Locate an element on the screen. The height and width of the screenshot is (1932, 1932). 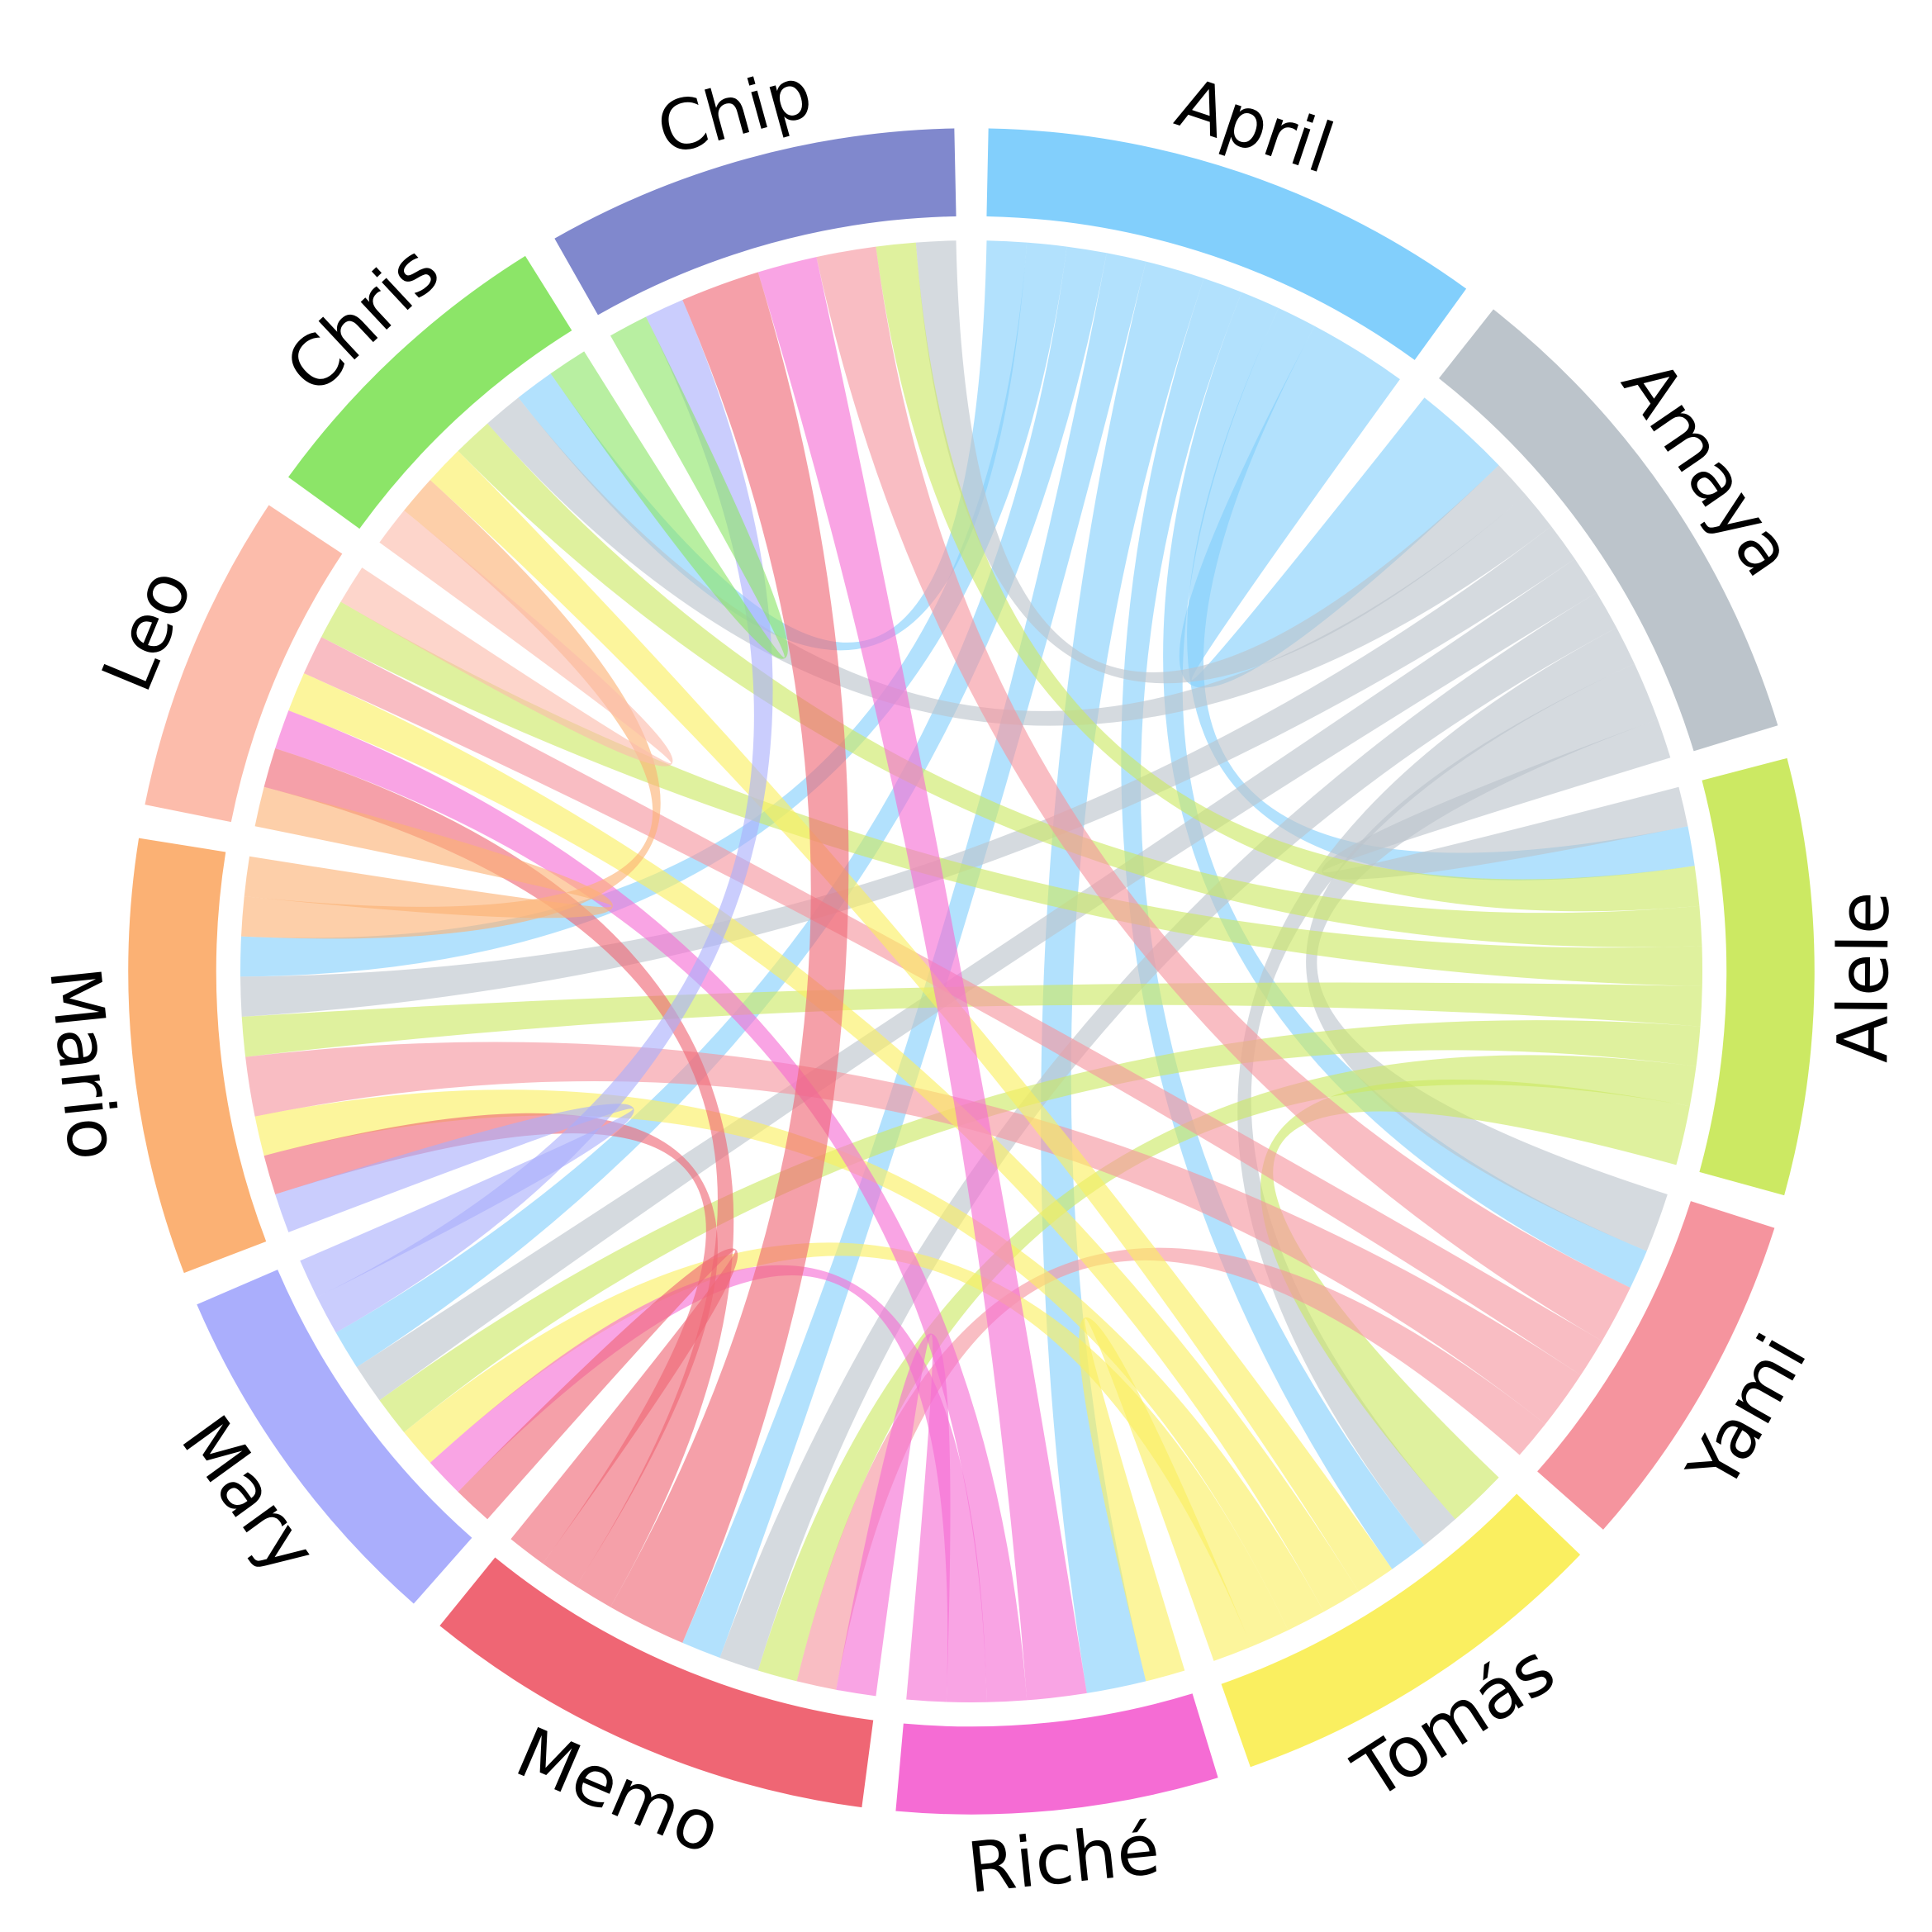
label-alele: Alele is located at coordinates (1863, 977).